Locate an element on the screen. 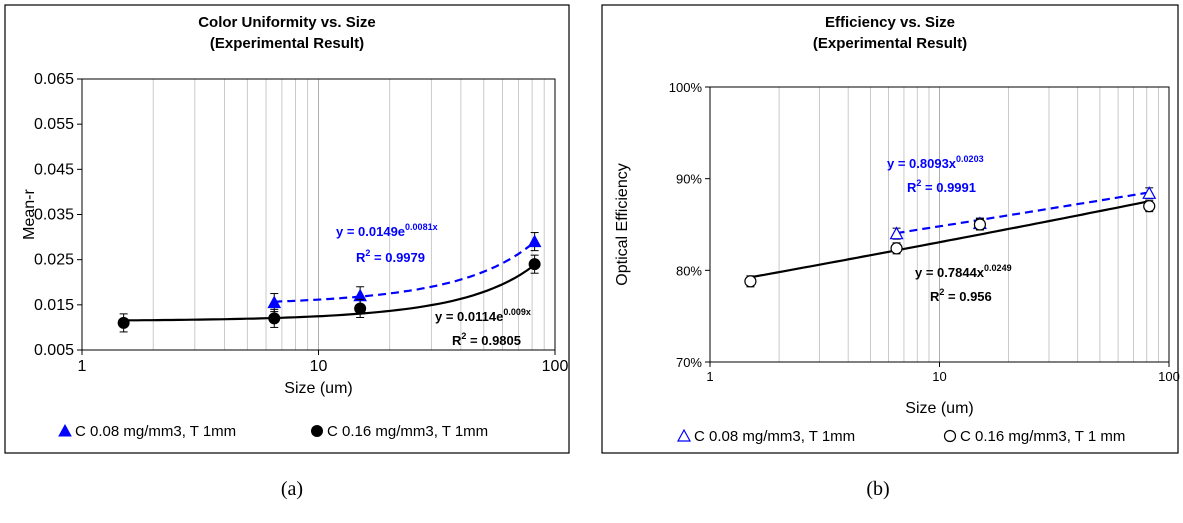 The width and height of the screenshot is (1183, 523). r-squared-label: R2 = 0.9991 is located at coordinates (941, 186).